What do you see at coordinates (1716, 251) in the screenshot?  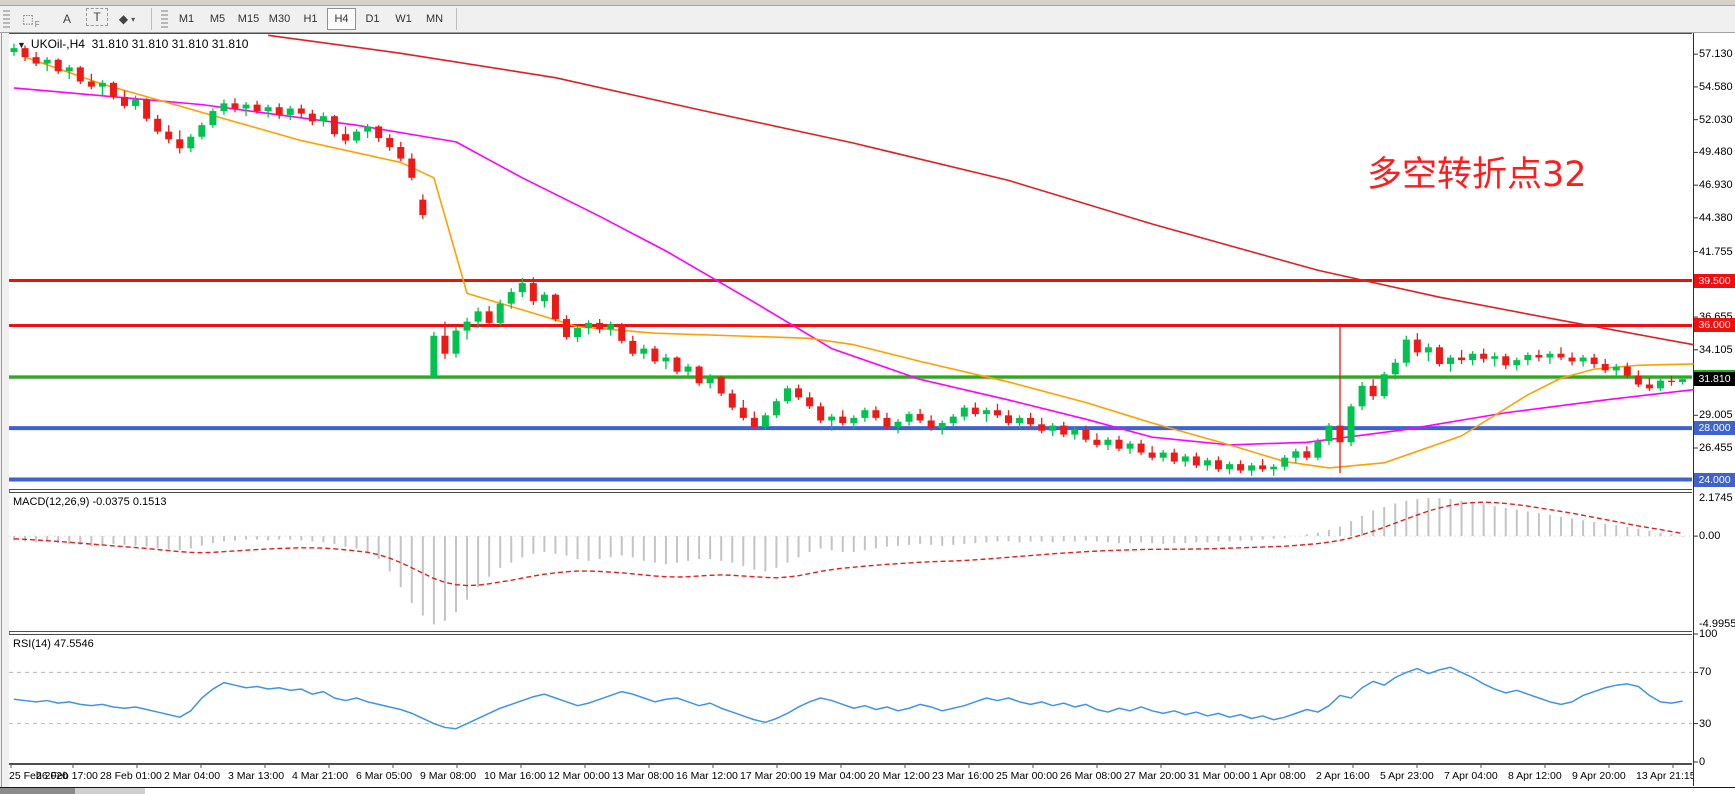 I see `price-tick-41.755: 41.755` at bounding box center [1716, 251].